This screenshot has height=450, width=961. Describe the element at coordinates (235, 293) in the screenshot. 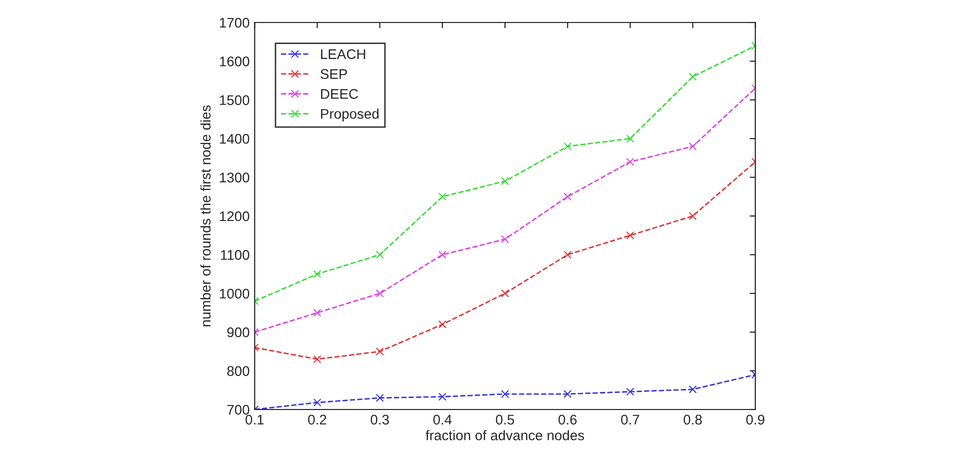

I see `y-tick-label: 1000` at that location.